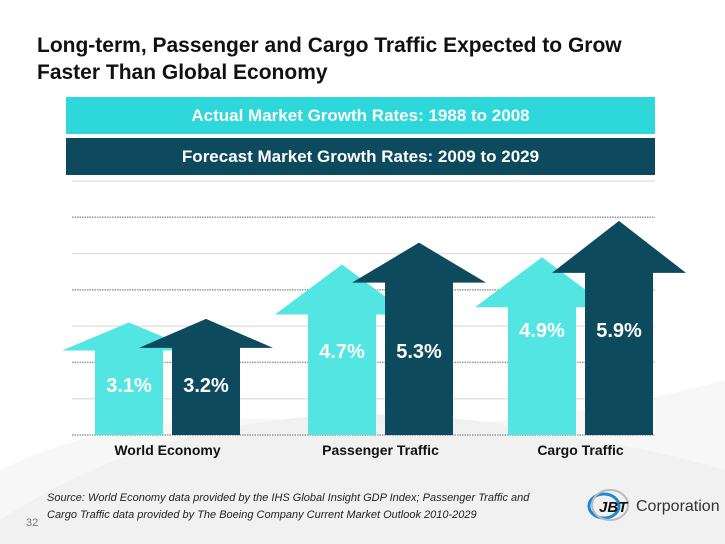  I want to click on legend-actual: Actual Market Growth Rates: 1988 to 2008, so click(360, 115).